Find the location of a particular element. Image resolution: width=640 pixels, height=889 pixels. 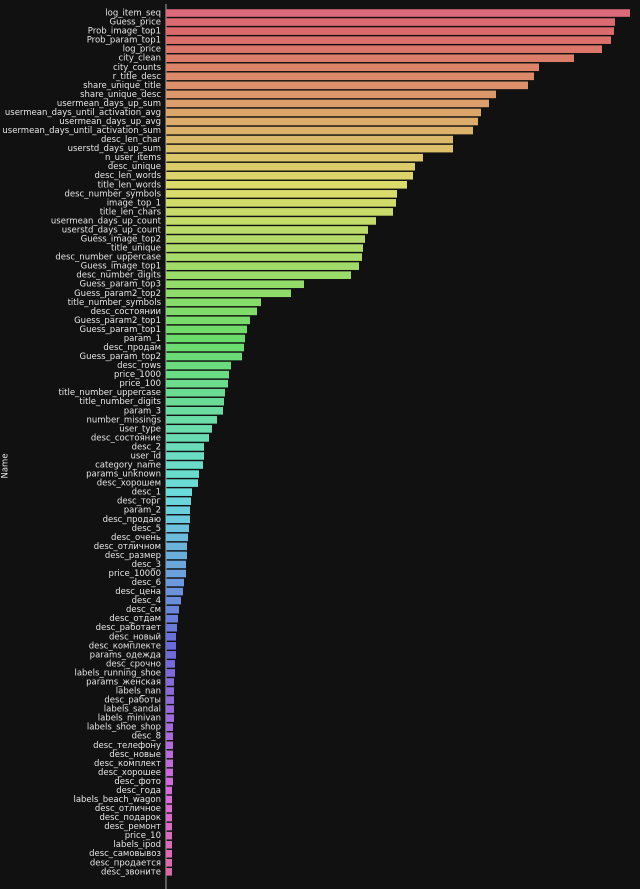

y-tick-label: desc_самовывоз is located at coordinates (125, 854).